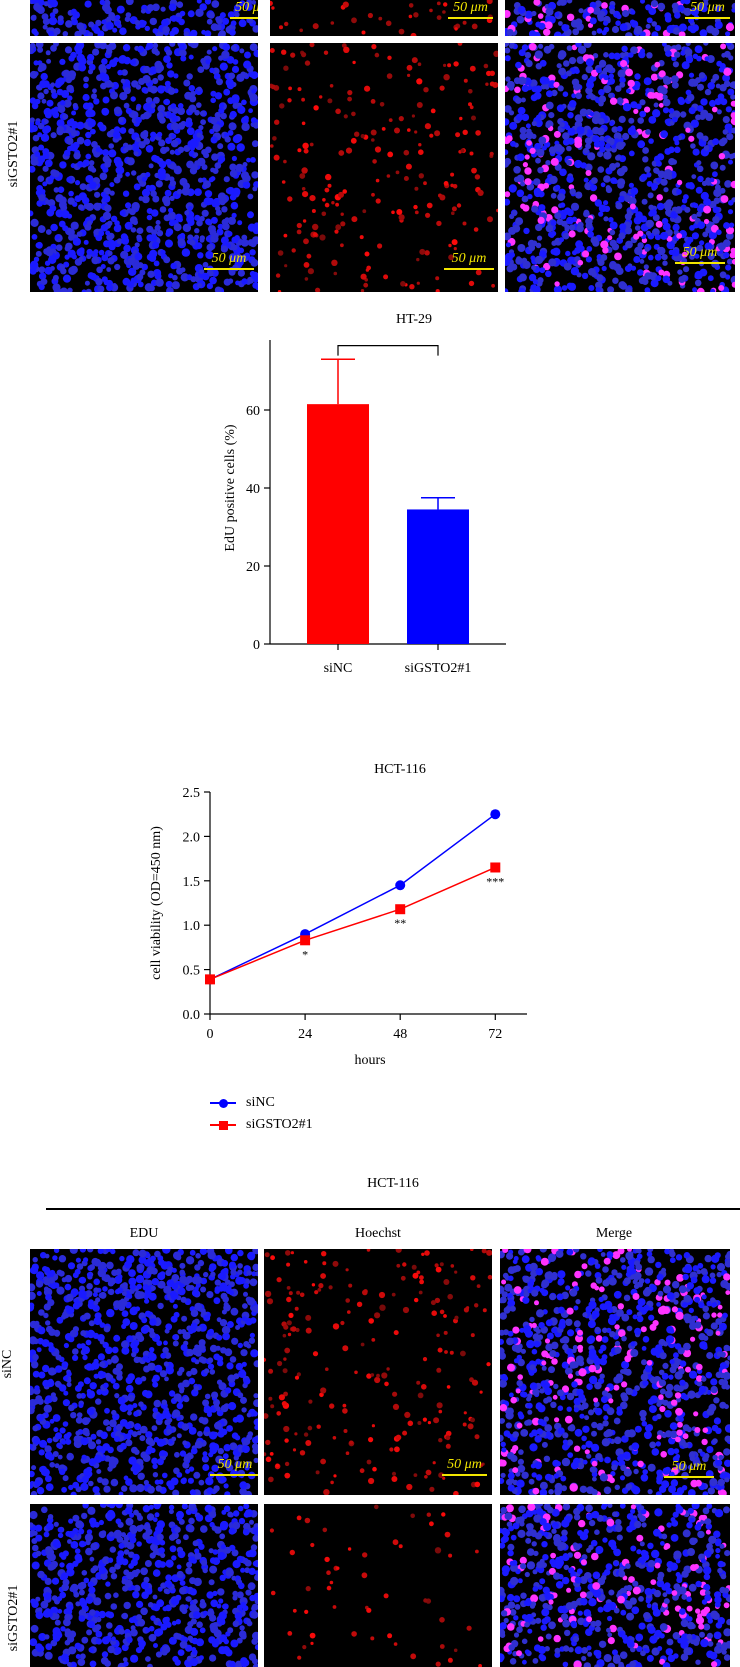 The width and height of the screenshot is (740, 1667). I want to click on bar-siGSTO2#1, so click(438, 576).